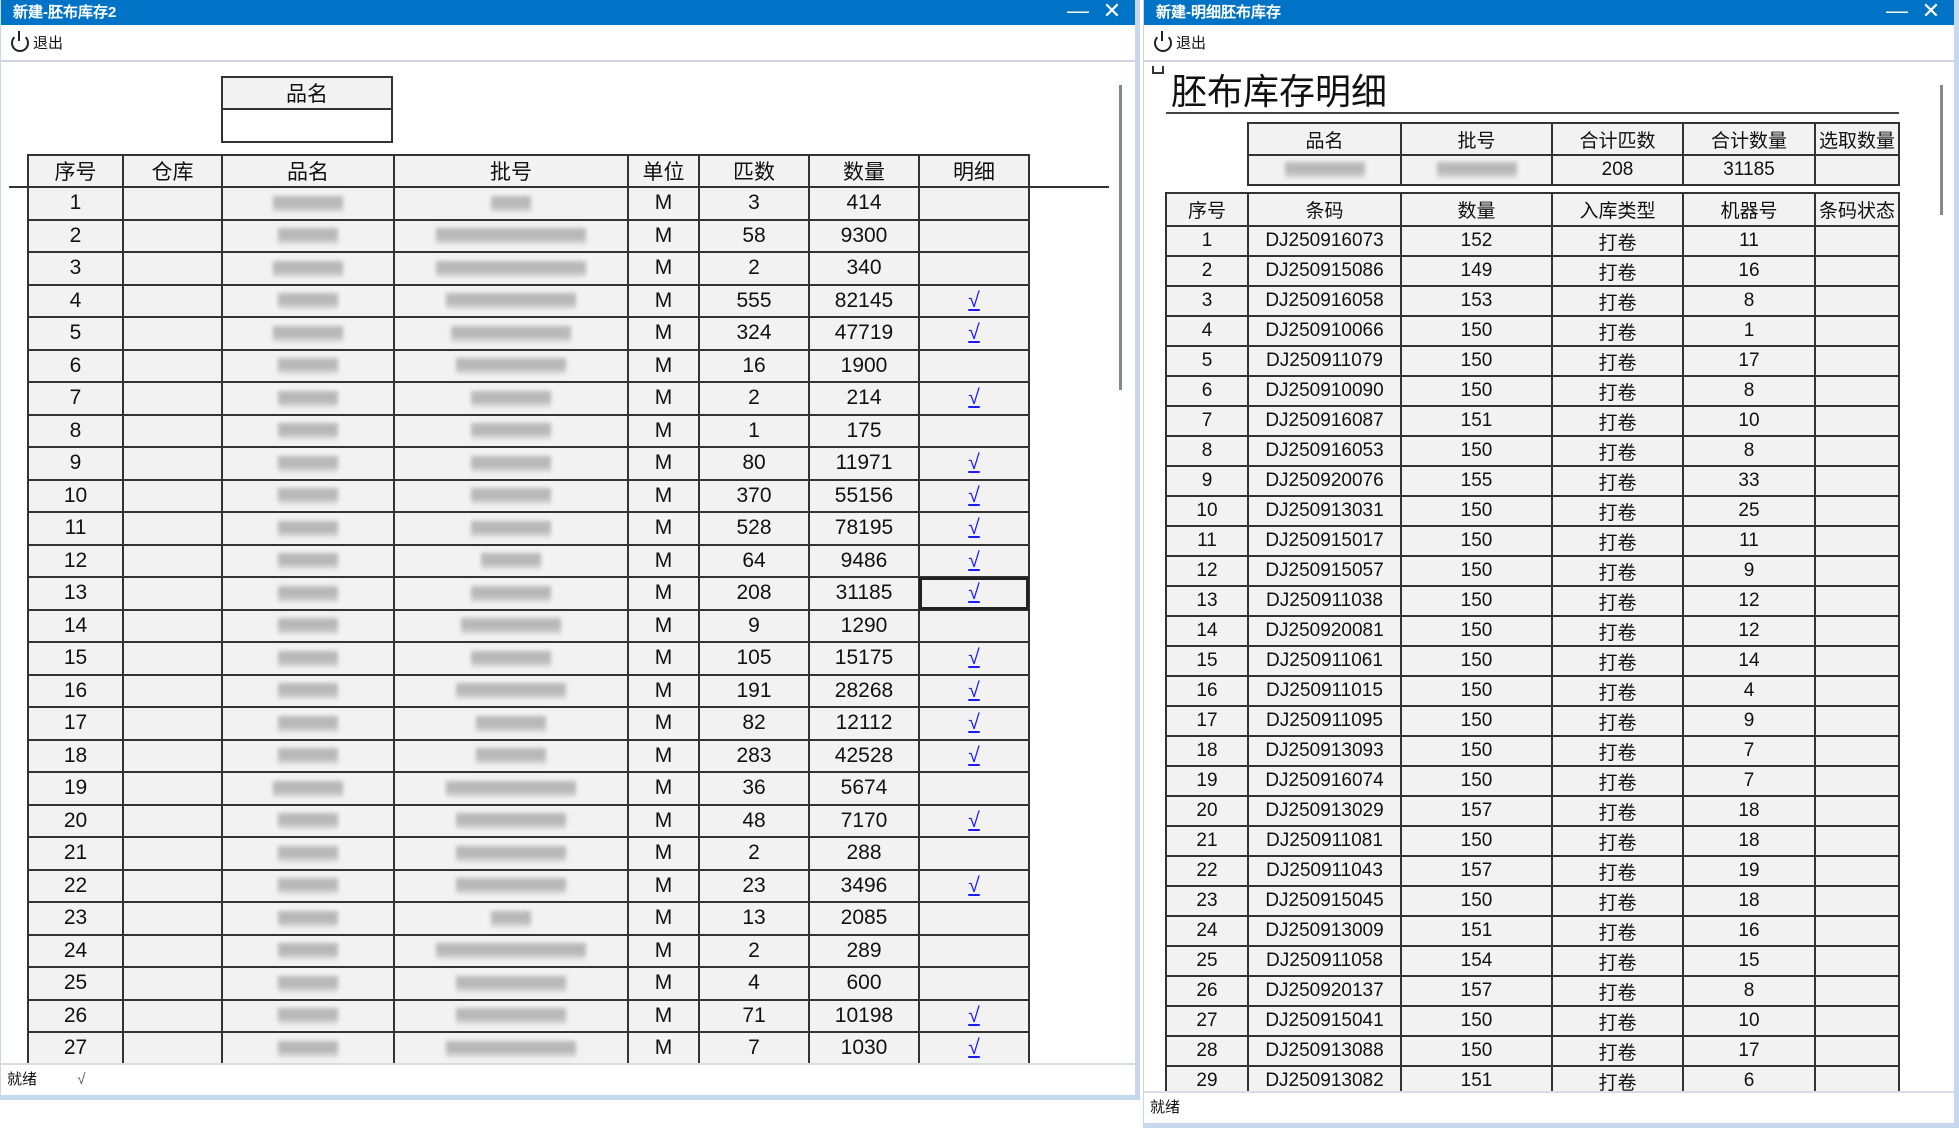 The image size is (1959, 1130). I want to click on product-name-filter-input, so click(307, 125).